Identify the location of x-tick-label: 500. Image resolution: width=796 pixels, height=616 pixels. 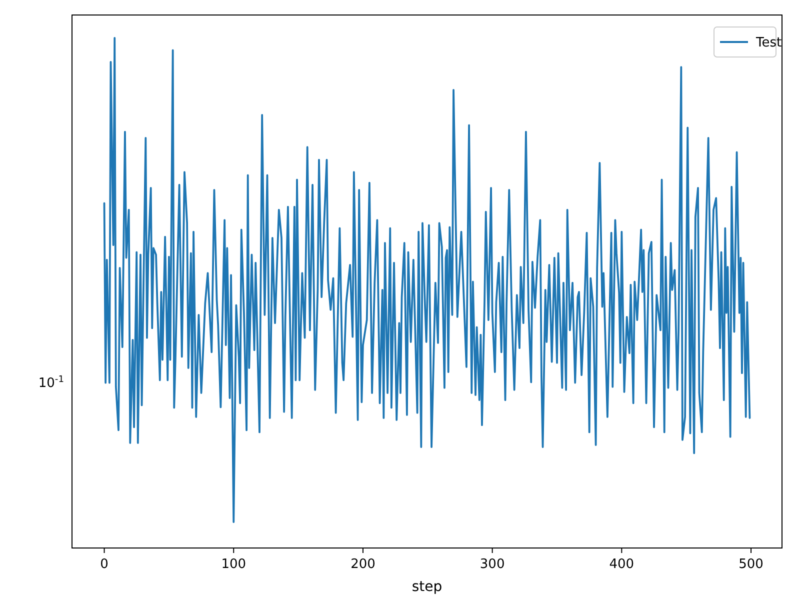
(751, 564).